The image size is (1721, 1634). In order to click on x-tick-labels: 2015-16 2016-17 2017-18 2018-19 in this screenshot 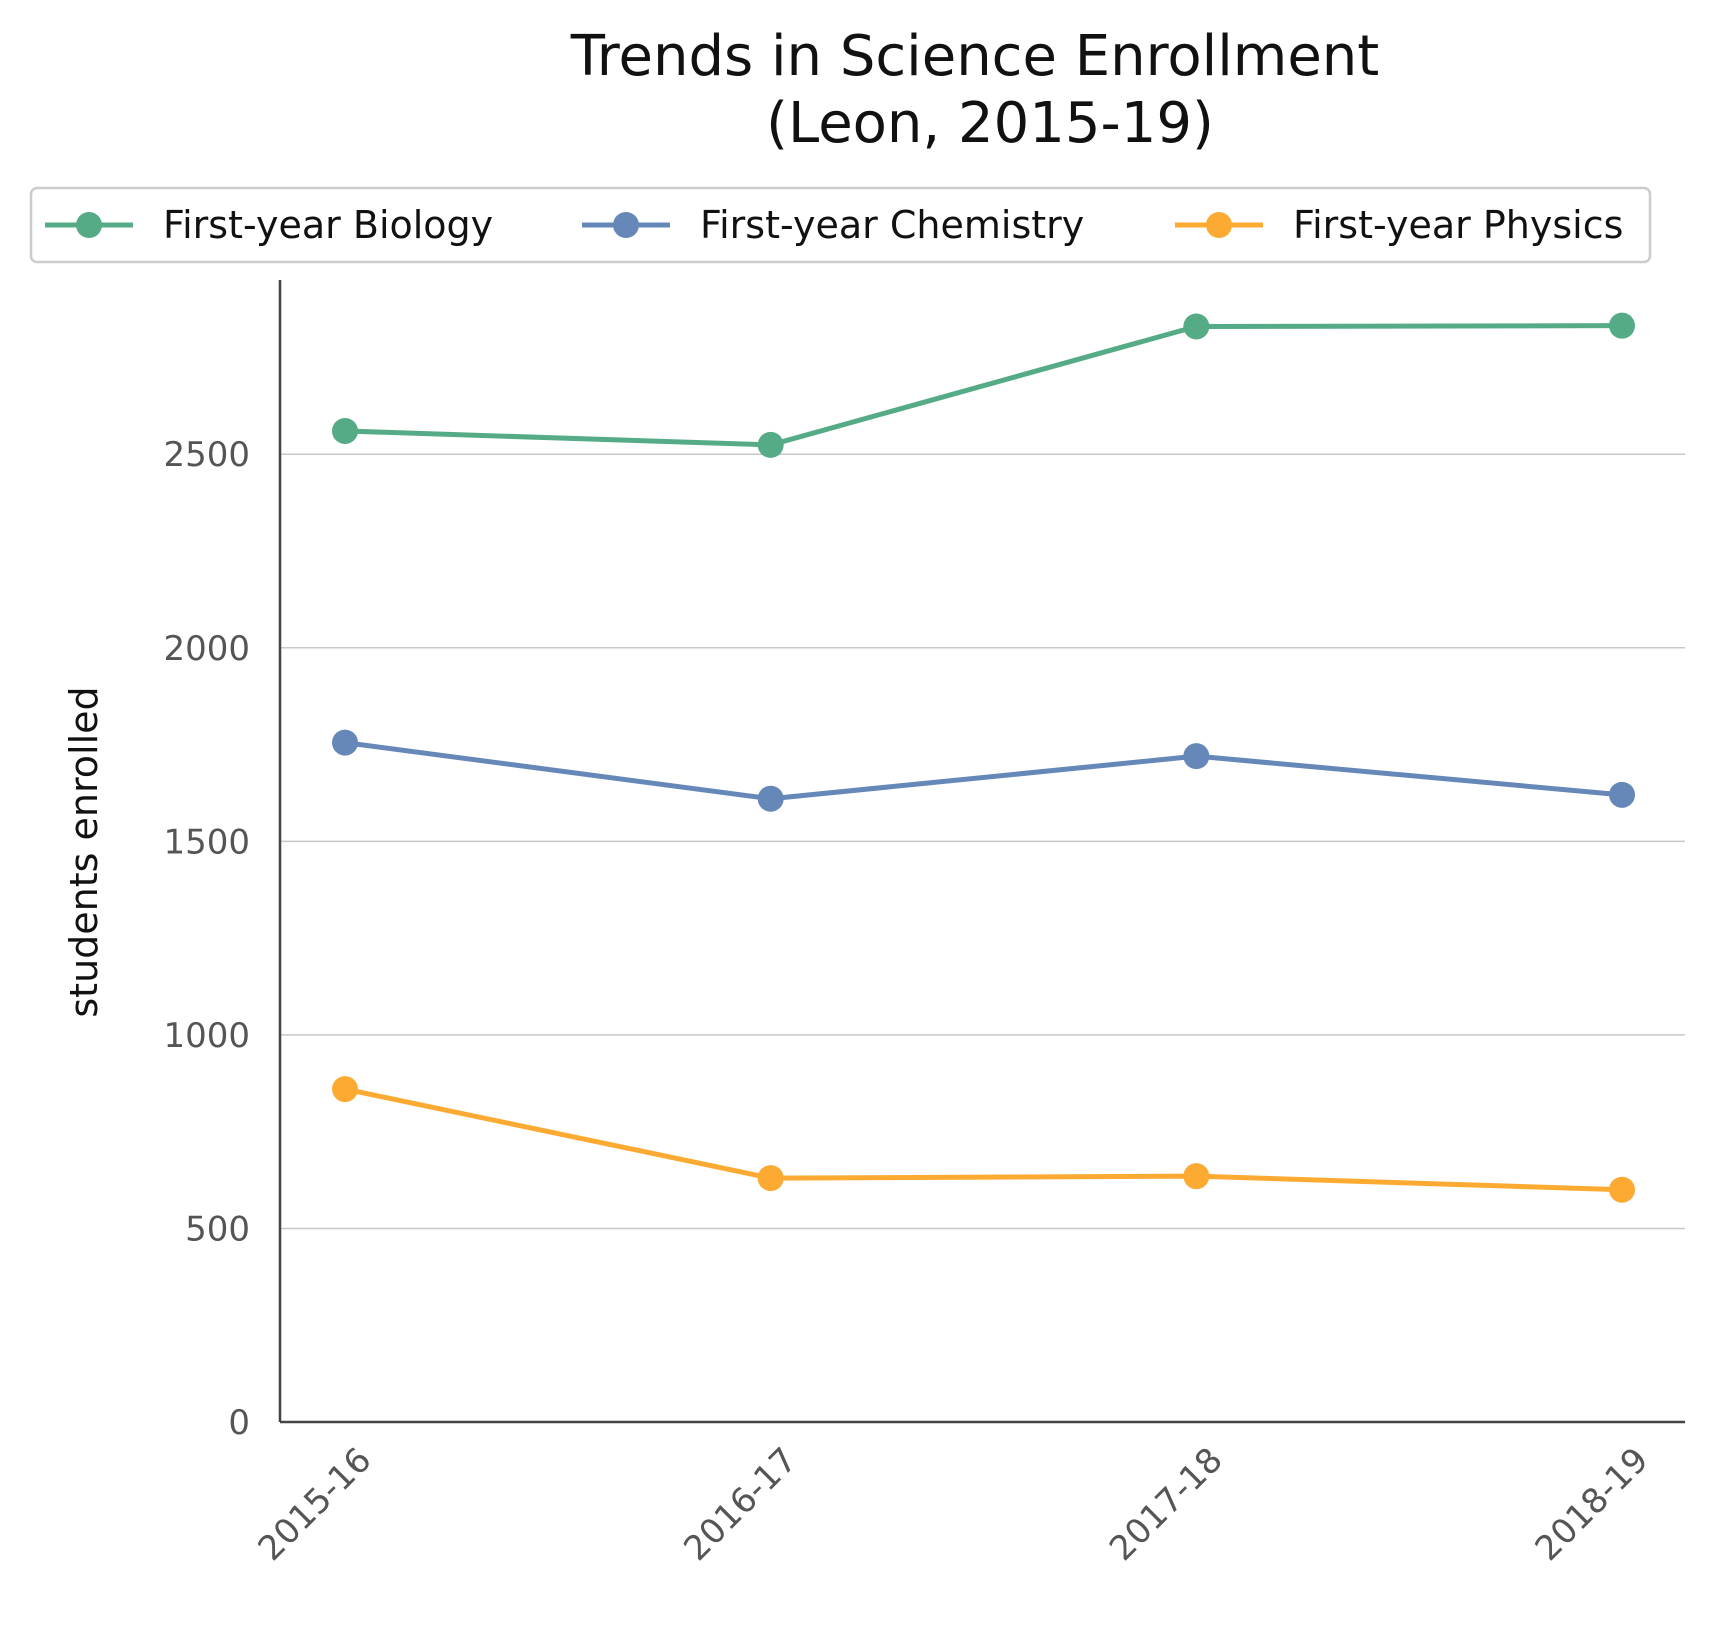, I will do `click(954, 1504)`.